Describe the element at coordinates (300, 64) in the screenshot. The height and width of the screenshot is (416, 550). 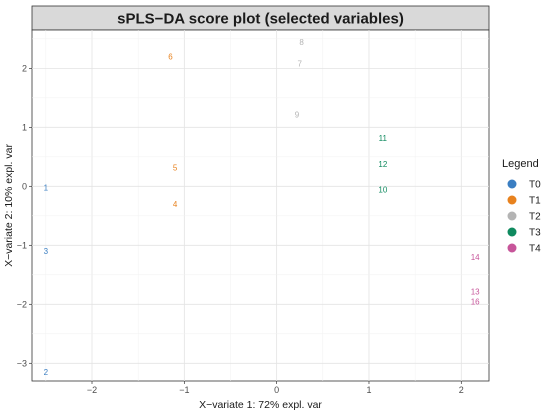
I see `point-label-7: 7` at that location.